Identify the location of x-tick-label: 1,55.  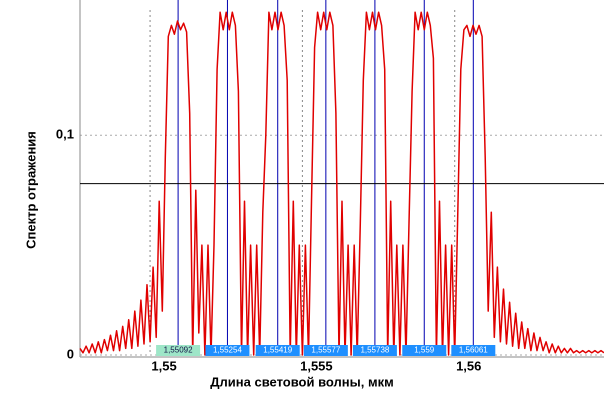
(163, 365).